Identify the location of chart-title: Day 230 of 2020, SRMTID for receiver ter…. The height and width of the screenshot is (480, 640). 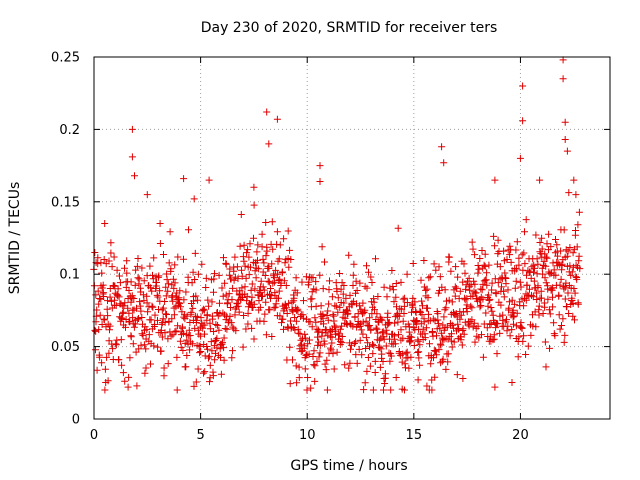
(349, 28).